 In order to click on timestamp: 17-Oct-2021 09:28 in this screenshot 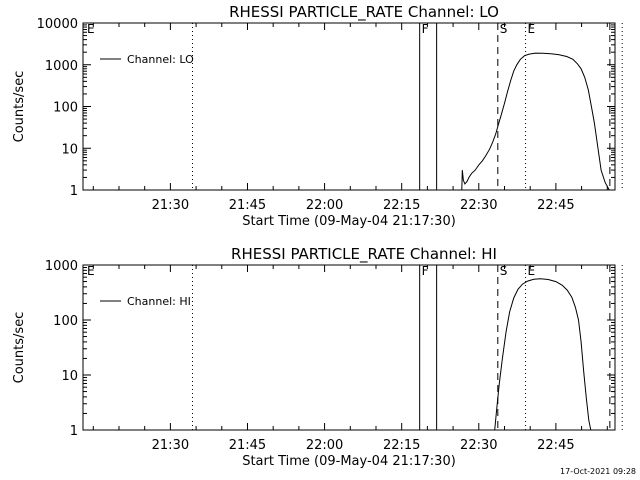, I will do `click(598, 471)`.